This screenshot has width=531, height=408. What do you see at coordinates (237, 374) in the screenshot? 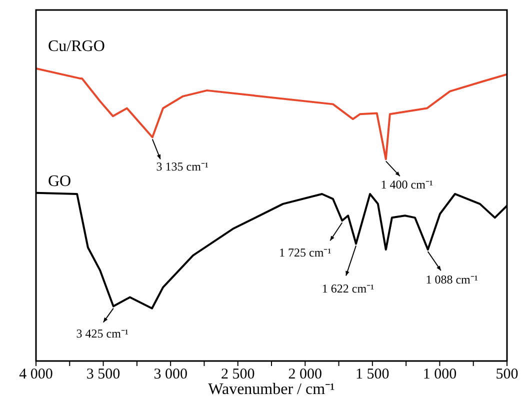
I see `x-tick-label: 2 500` at bounding box center [237, 374].